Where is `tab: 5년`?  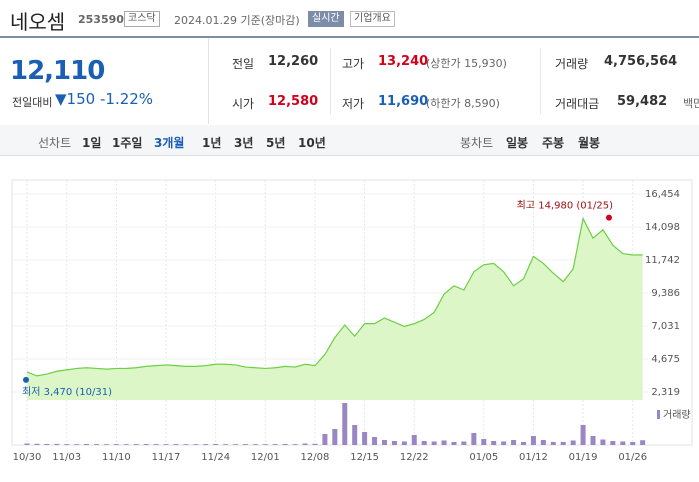 tab: 5년 is located at coordinates (276, 143).